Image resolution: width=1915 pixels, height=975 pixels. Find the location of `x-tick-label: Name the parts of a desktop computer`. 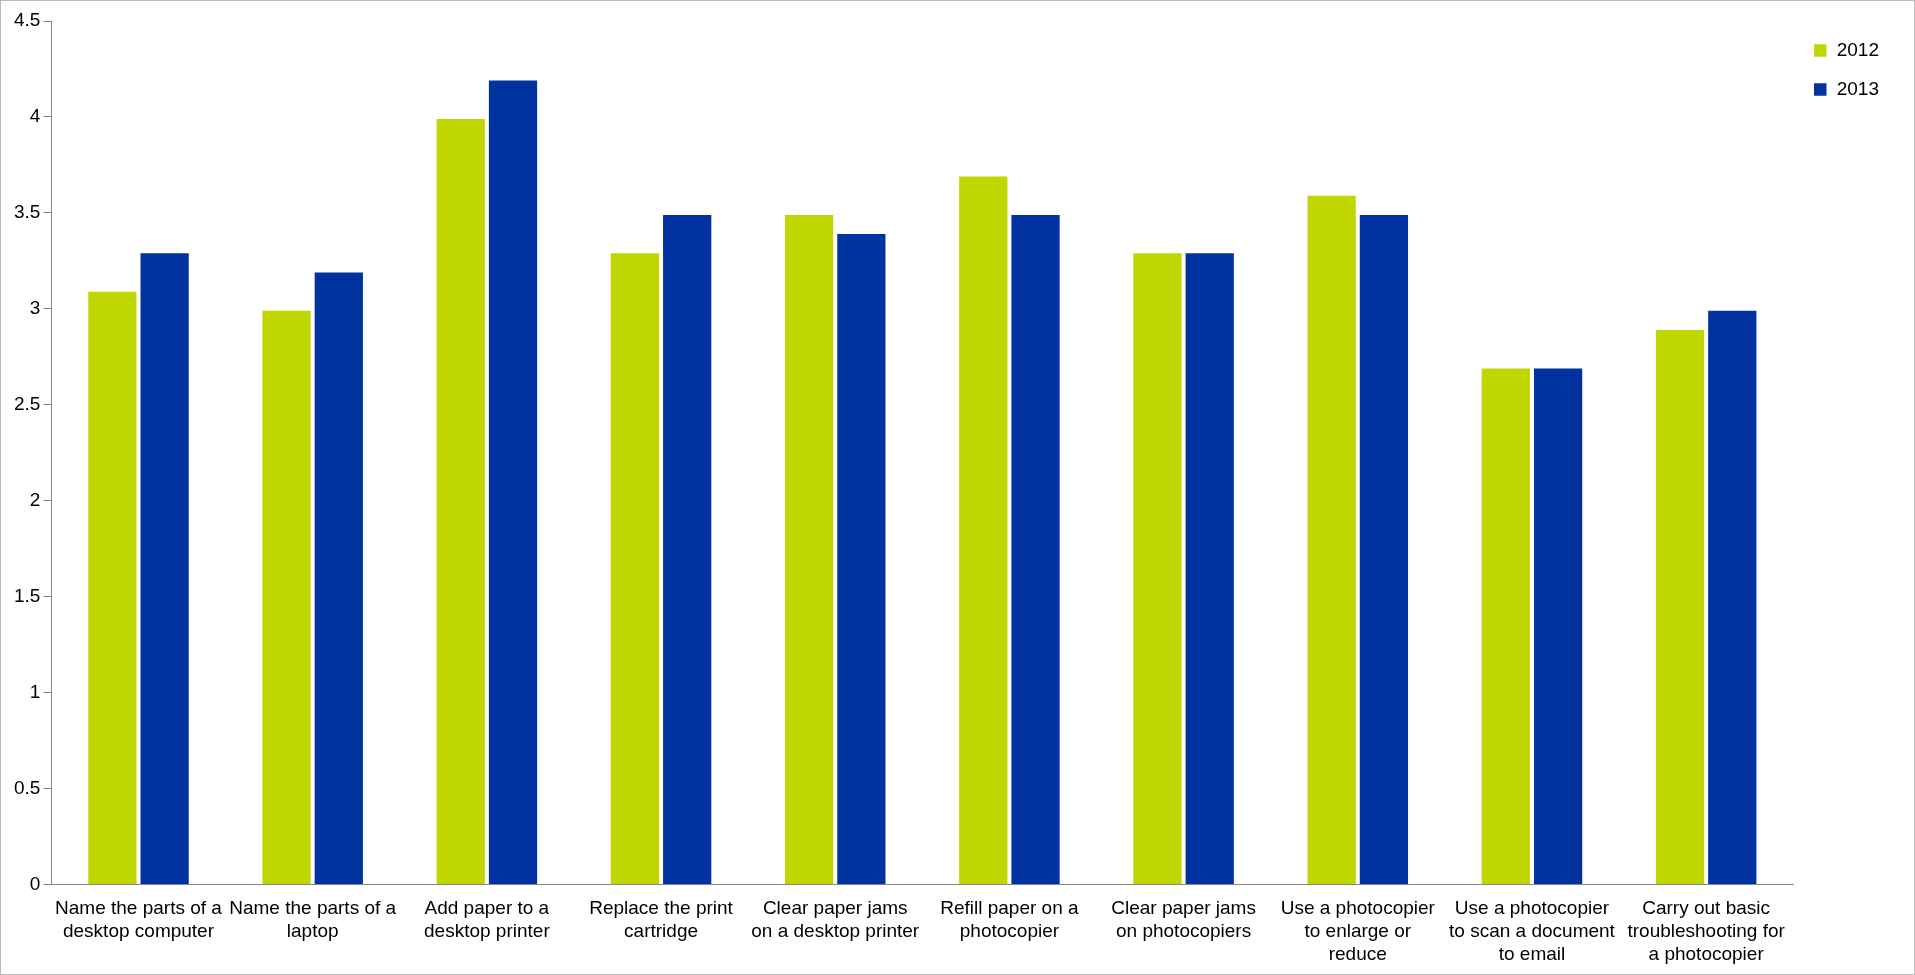

x-tick-label: Name the parts of a desktop computer is located at coordinates (139, 919).